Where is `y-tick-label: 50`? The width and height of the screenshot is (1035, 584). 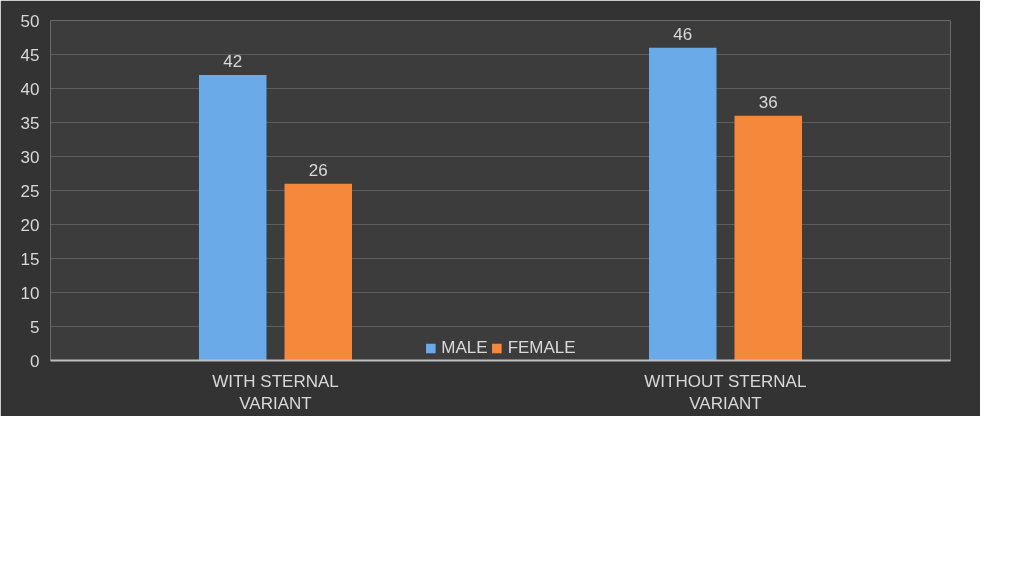 y-tick-label: 50 is located at coordinates (30, 21).